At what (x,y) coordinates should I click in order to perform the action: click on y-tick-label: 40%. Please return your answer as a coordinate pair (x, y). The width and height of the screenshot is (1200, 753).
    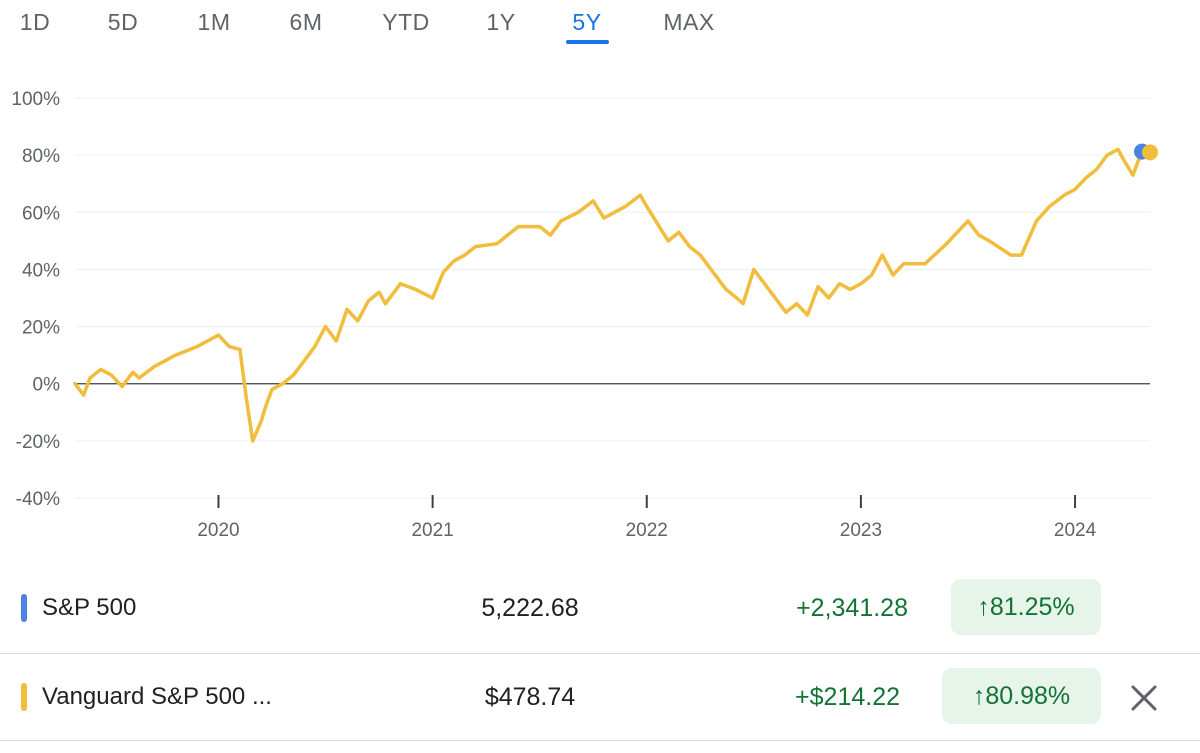
    Looking at the image, I should click on (41, 270).